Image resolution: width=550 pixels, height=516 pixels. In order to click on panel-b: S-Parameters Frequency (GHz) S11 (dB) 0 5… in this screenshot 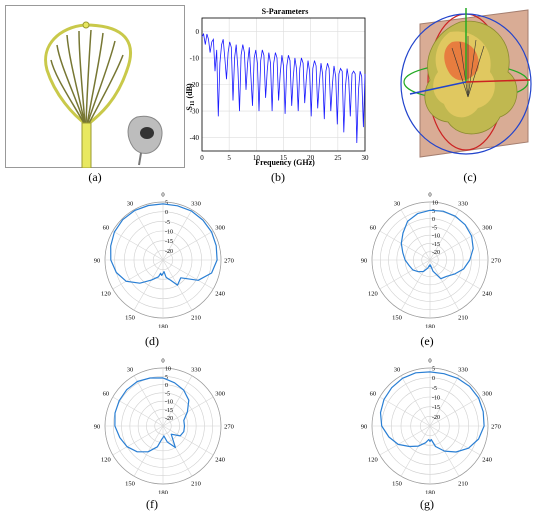, I will do `click(278, 89)`.